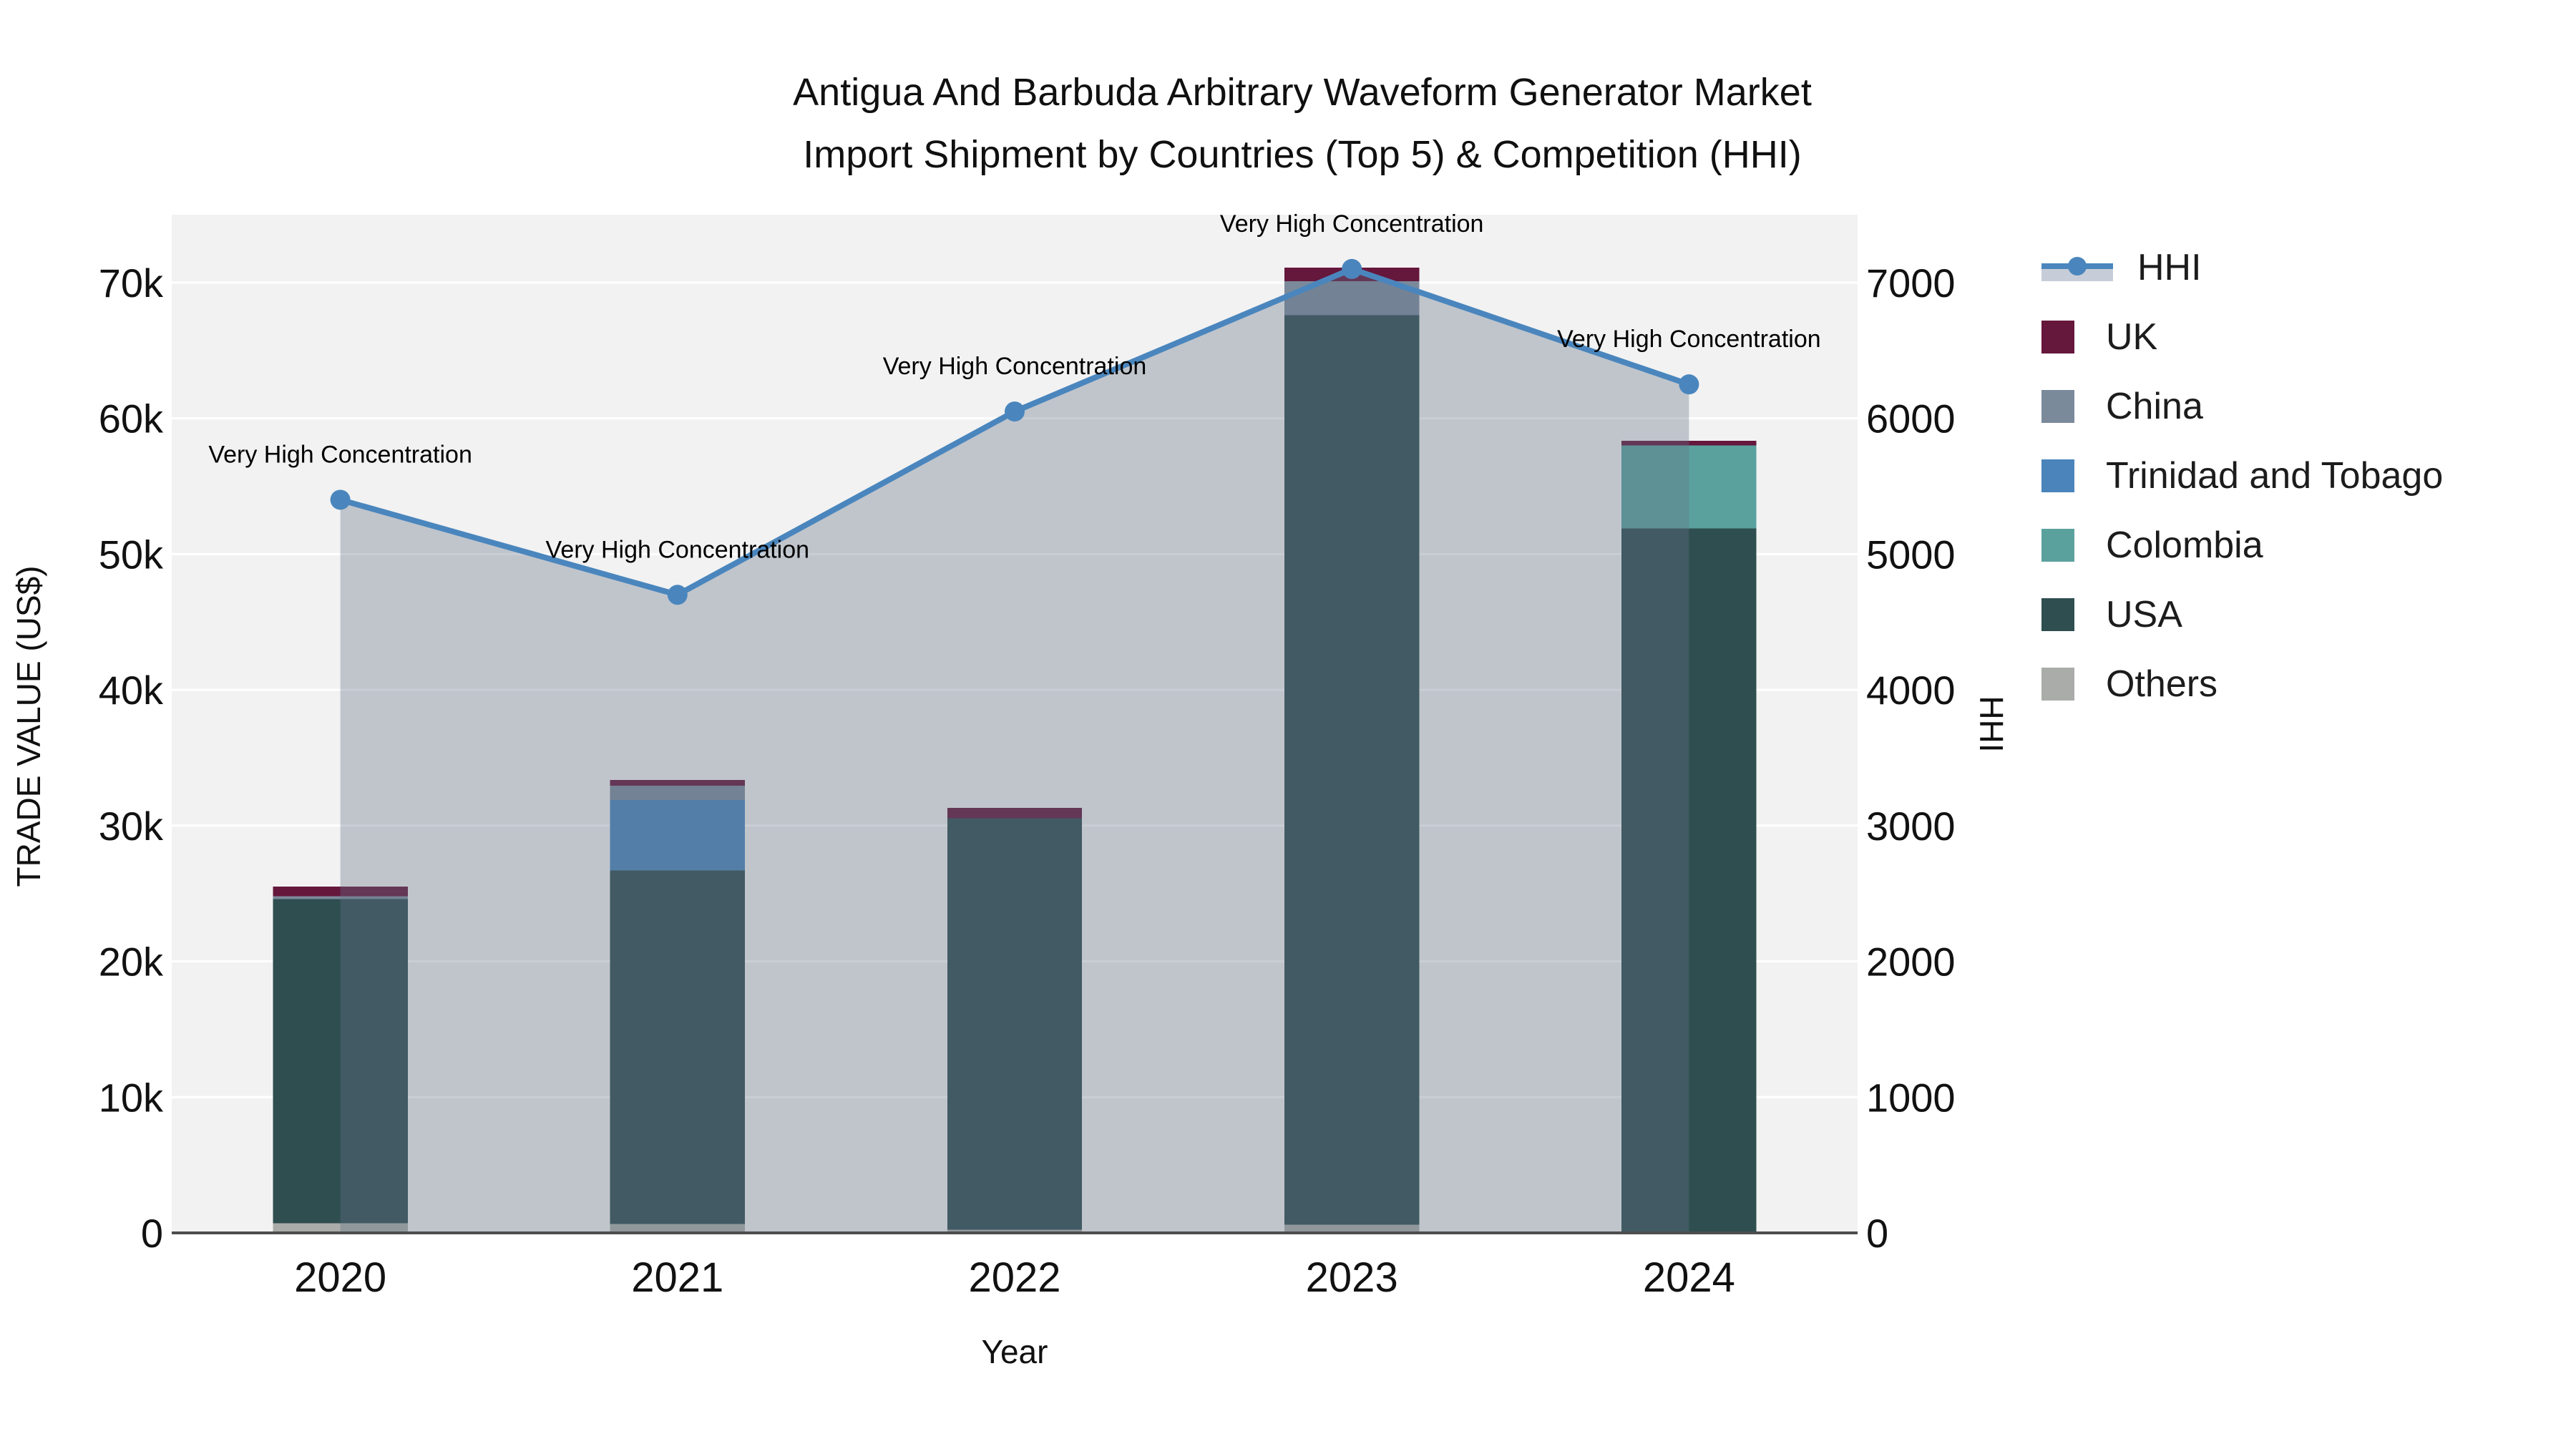  What do you see at coordinates (2242, 406) in the screenshot?
I see `legend-item-china: China` at bounding box center [2242, 406].